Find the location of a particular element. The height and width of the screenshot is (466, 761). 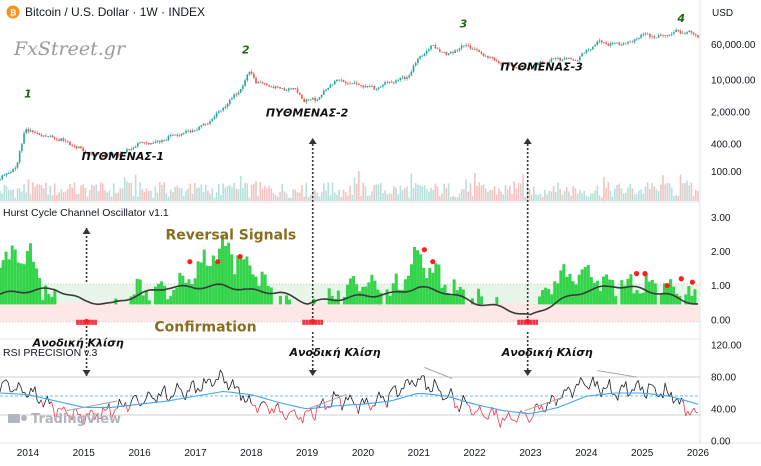

tradingview-logo-icon is located at coordinates (17, 418).